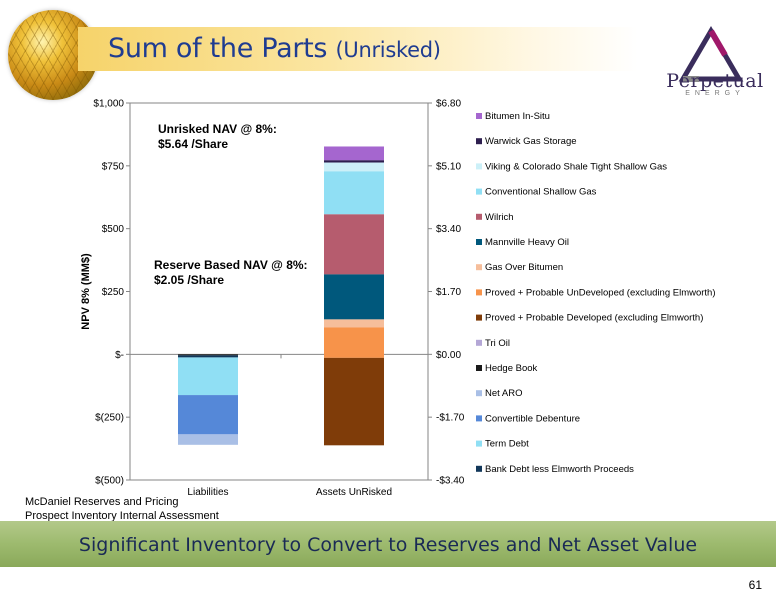  Describe the element at coordinates (102, 502) in the screenshot. I see `source-line-1: McDaniel Reserves and Pricing` at that location.